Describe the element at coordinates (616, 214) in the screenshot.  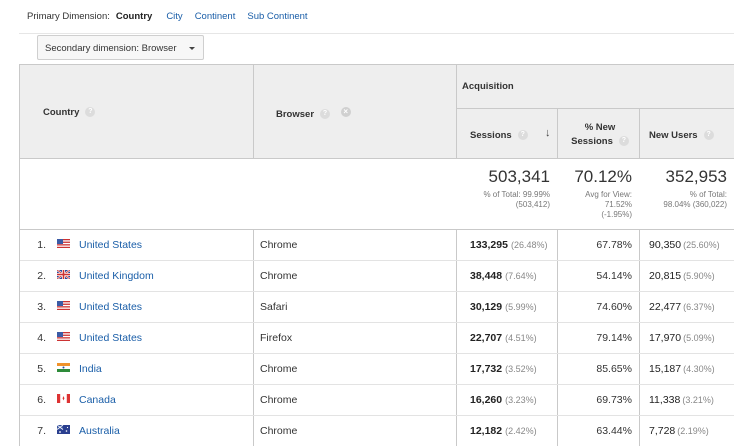
I see `total-new-sessions-delta: (-1.95%)` at that location.